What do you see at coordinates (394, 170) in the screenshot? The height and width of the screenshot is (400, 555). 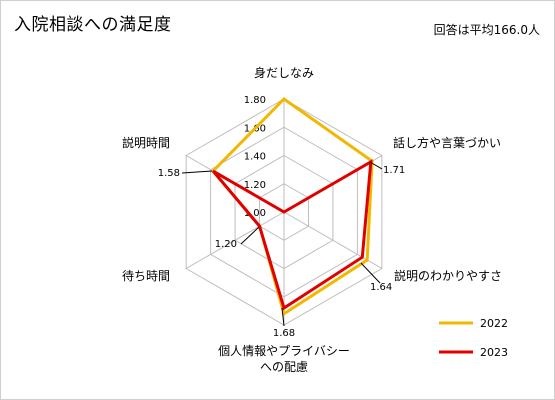 I see `data-label: 1.71` at bounding box center [394, 170].